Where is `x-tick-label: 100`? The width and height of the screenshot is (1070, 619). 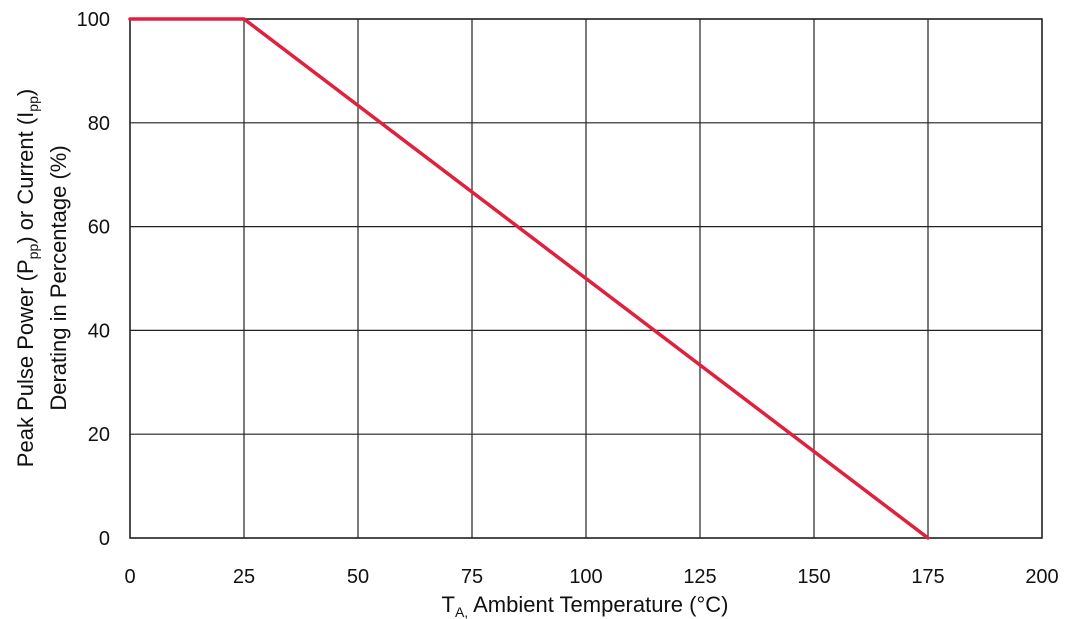
x-tick-label: 100 is located at coordinates (585, 577).